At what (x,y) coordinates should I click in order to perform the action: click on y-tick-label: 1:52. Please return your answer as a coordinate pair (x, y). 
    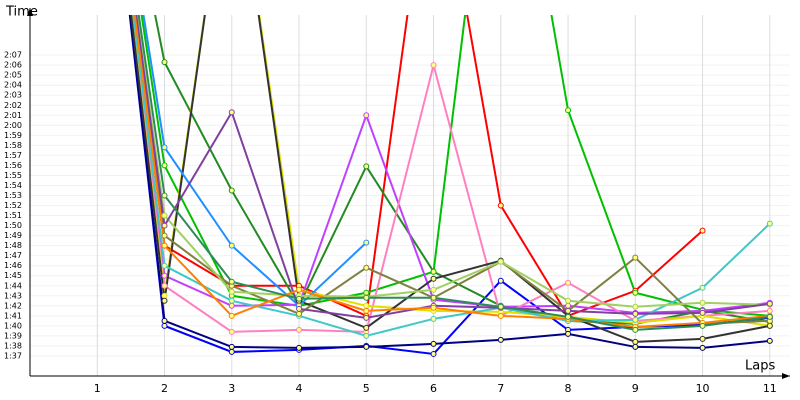
    Looking at the image, I should click on (13, 205).